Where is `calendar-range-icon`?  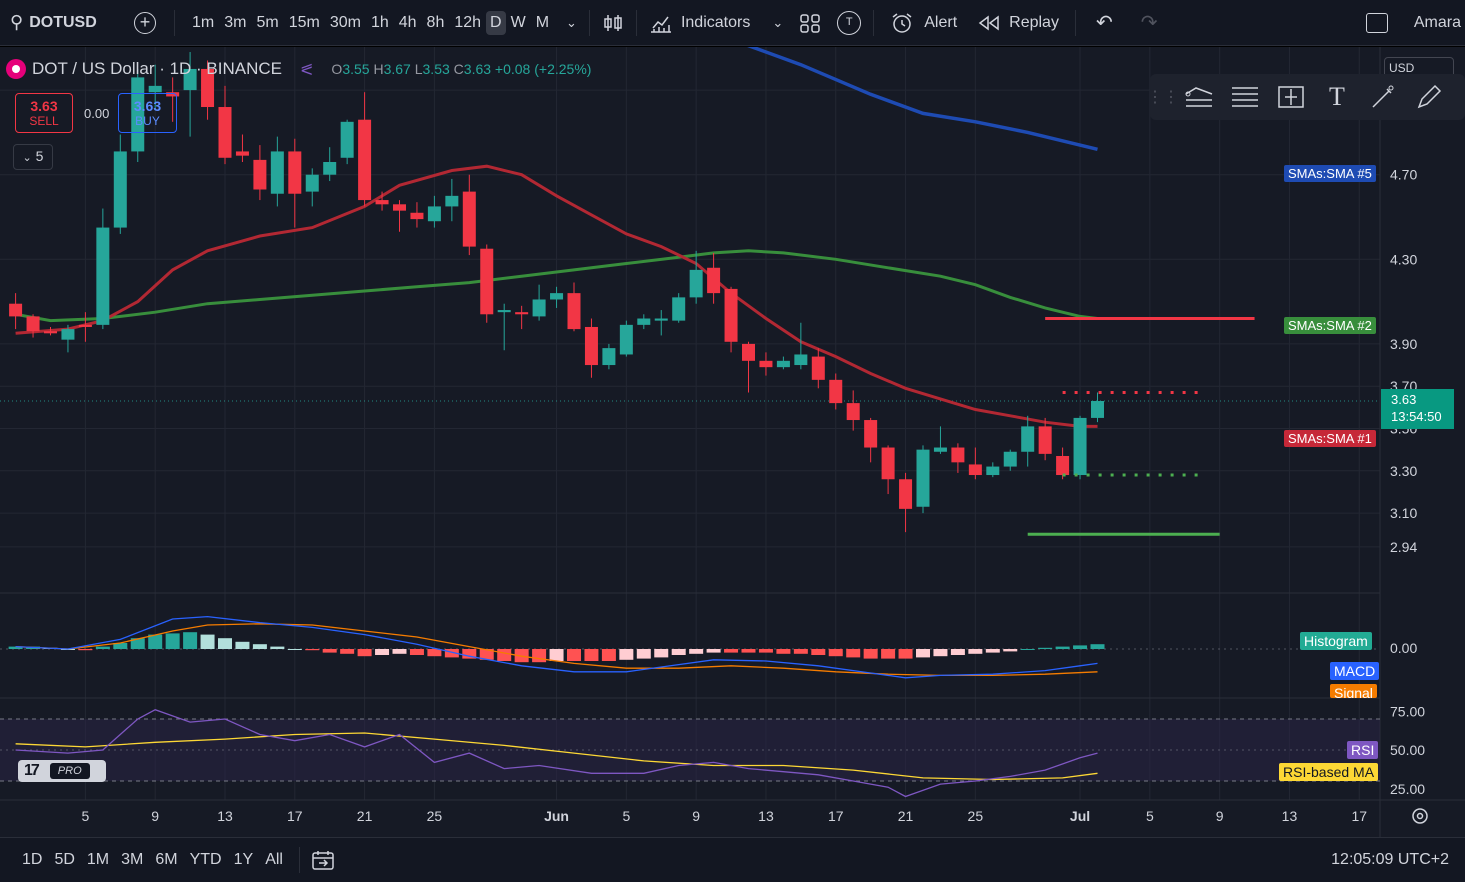 calendar-range-icon is located at coordinates (323, 860).